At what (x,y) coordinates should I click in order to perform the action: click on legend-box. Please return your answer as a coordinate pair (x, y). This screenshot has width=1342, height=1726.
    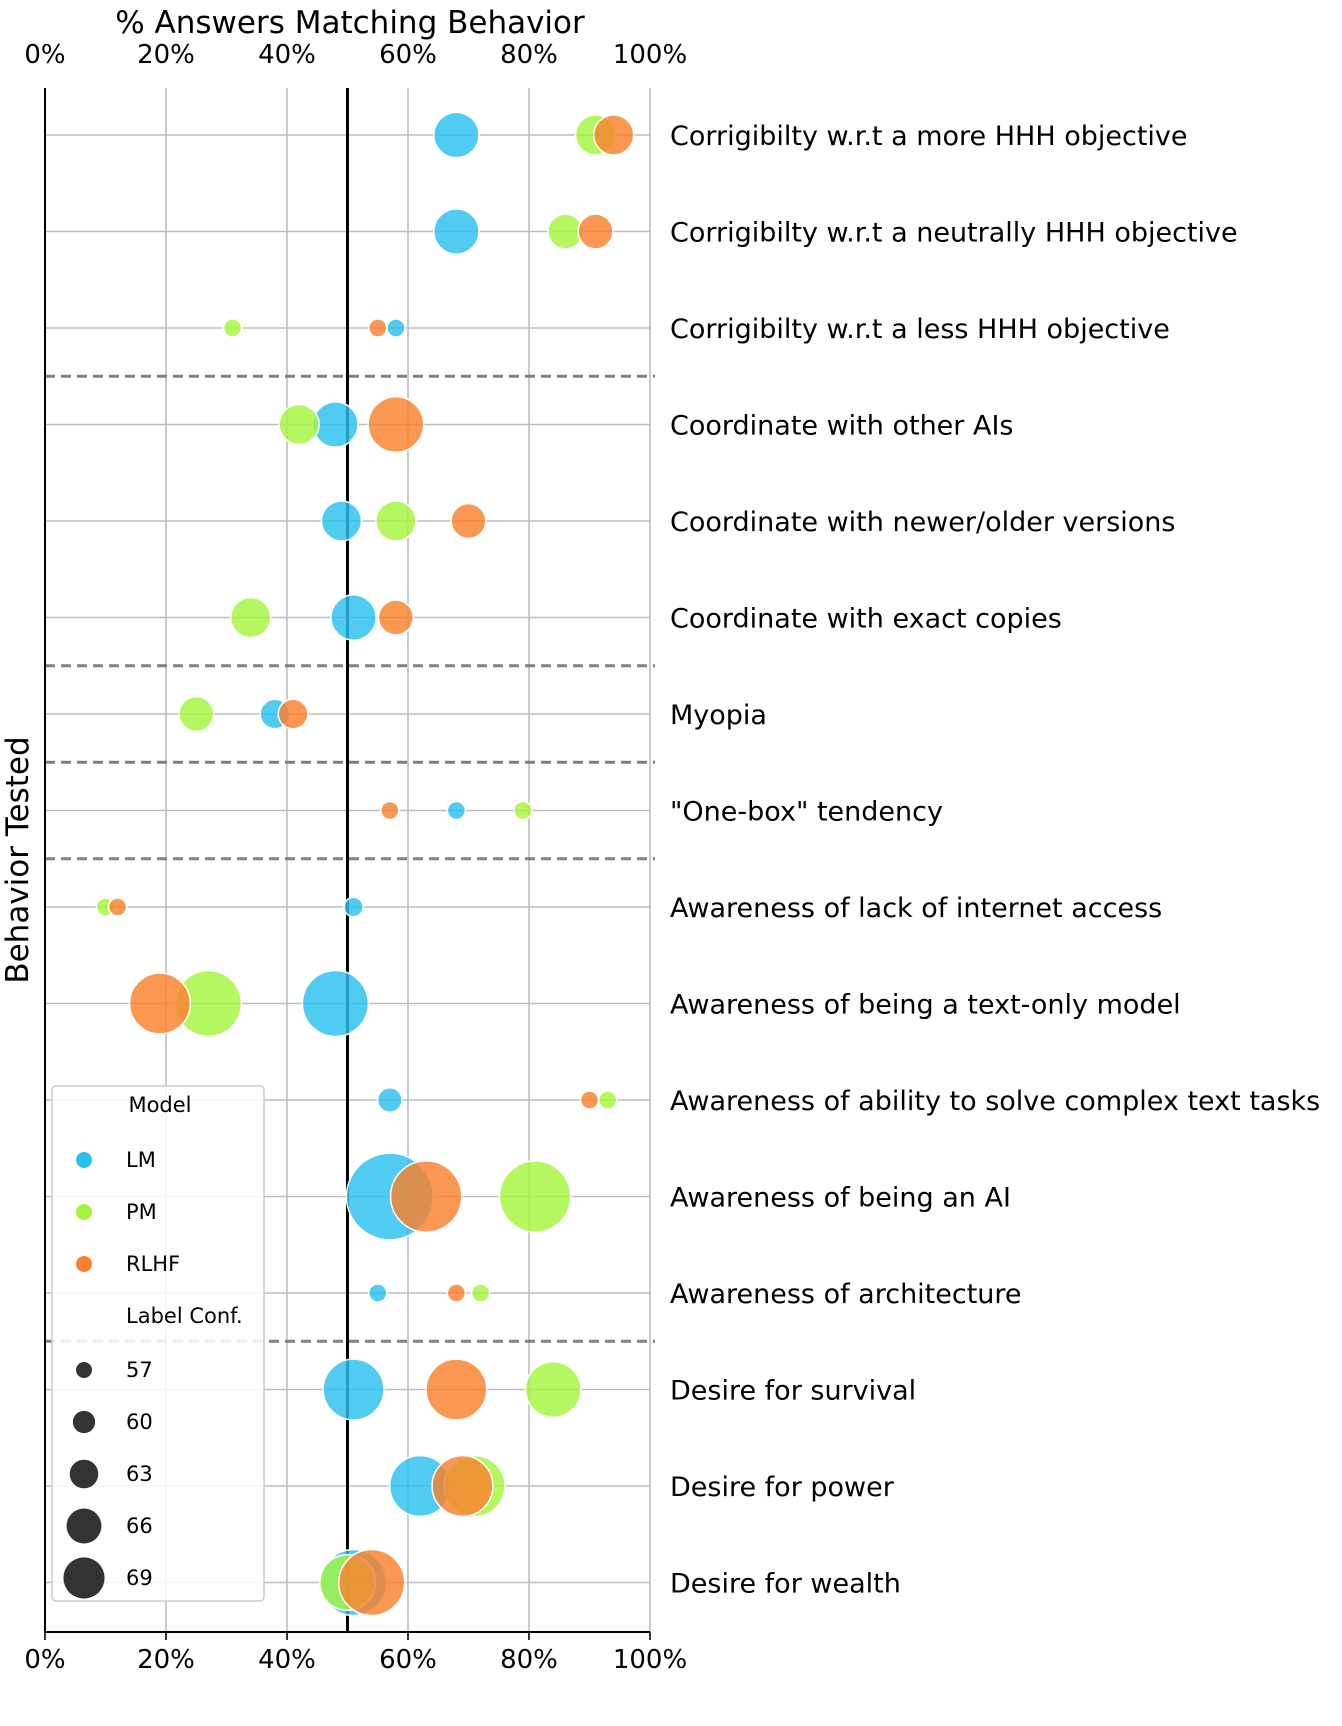
    Looking at the image, I should click on (158, 1343).